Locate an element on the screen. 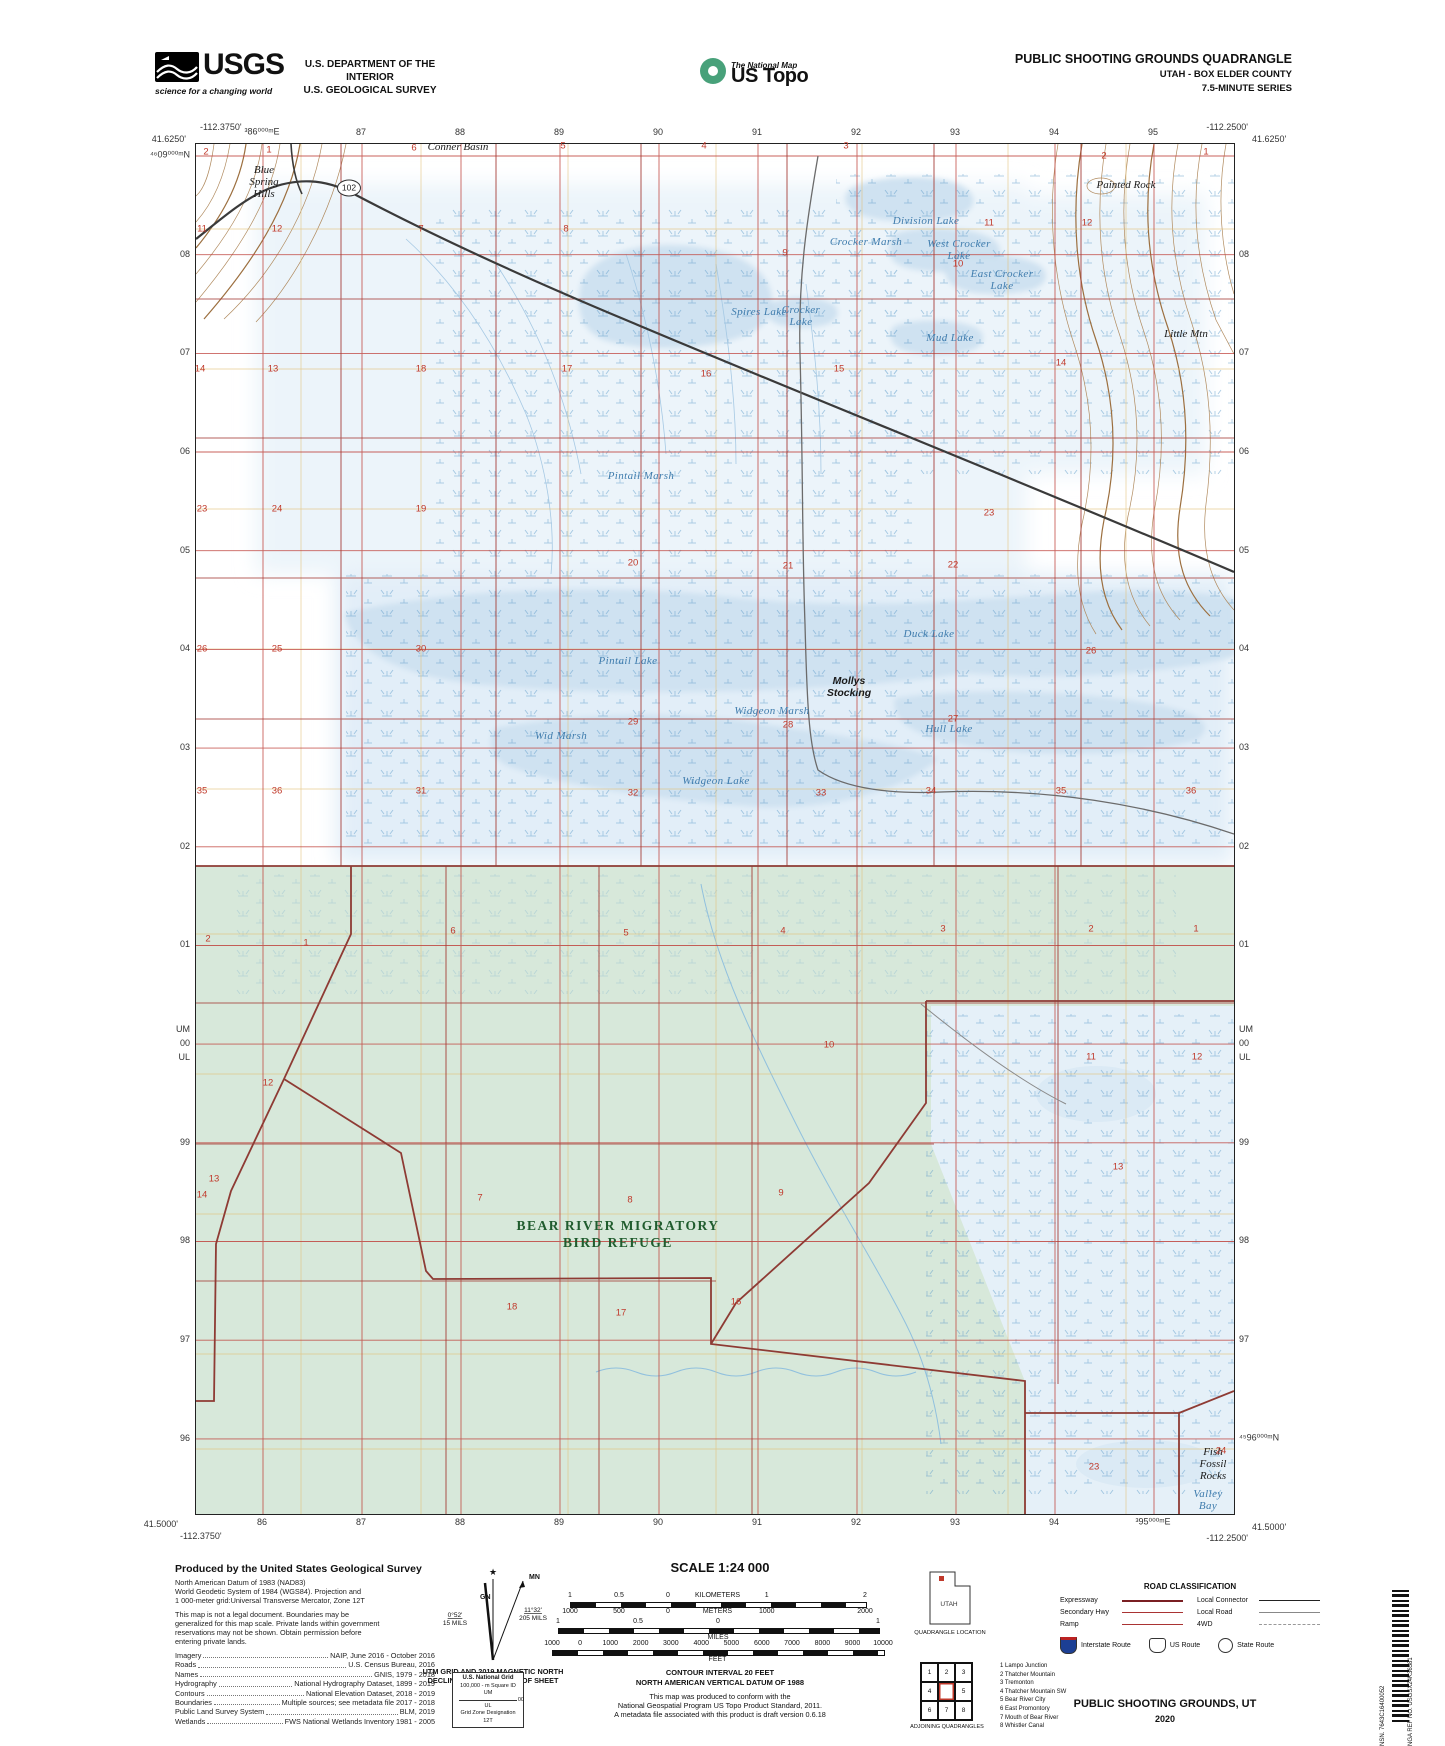 The image size is (1445, 1746). data-source-row: Imagery NAIP, June 2016 - October 2016 is located at coordinates (305, 1655).